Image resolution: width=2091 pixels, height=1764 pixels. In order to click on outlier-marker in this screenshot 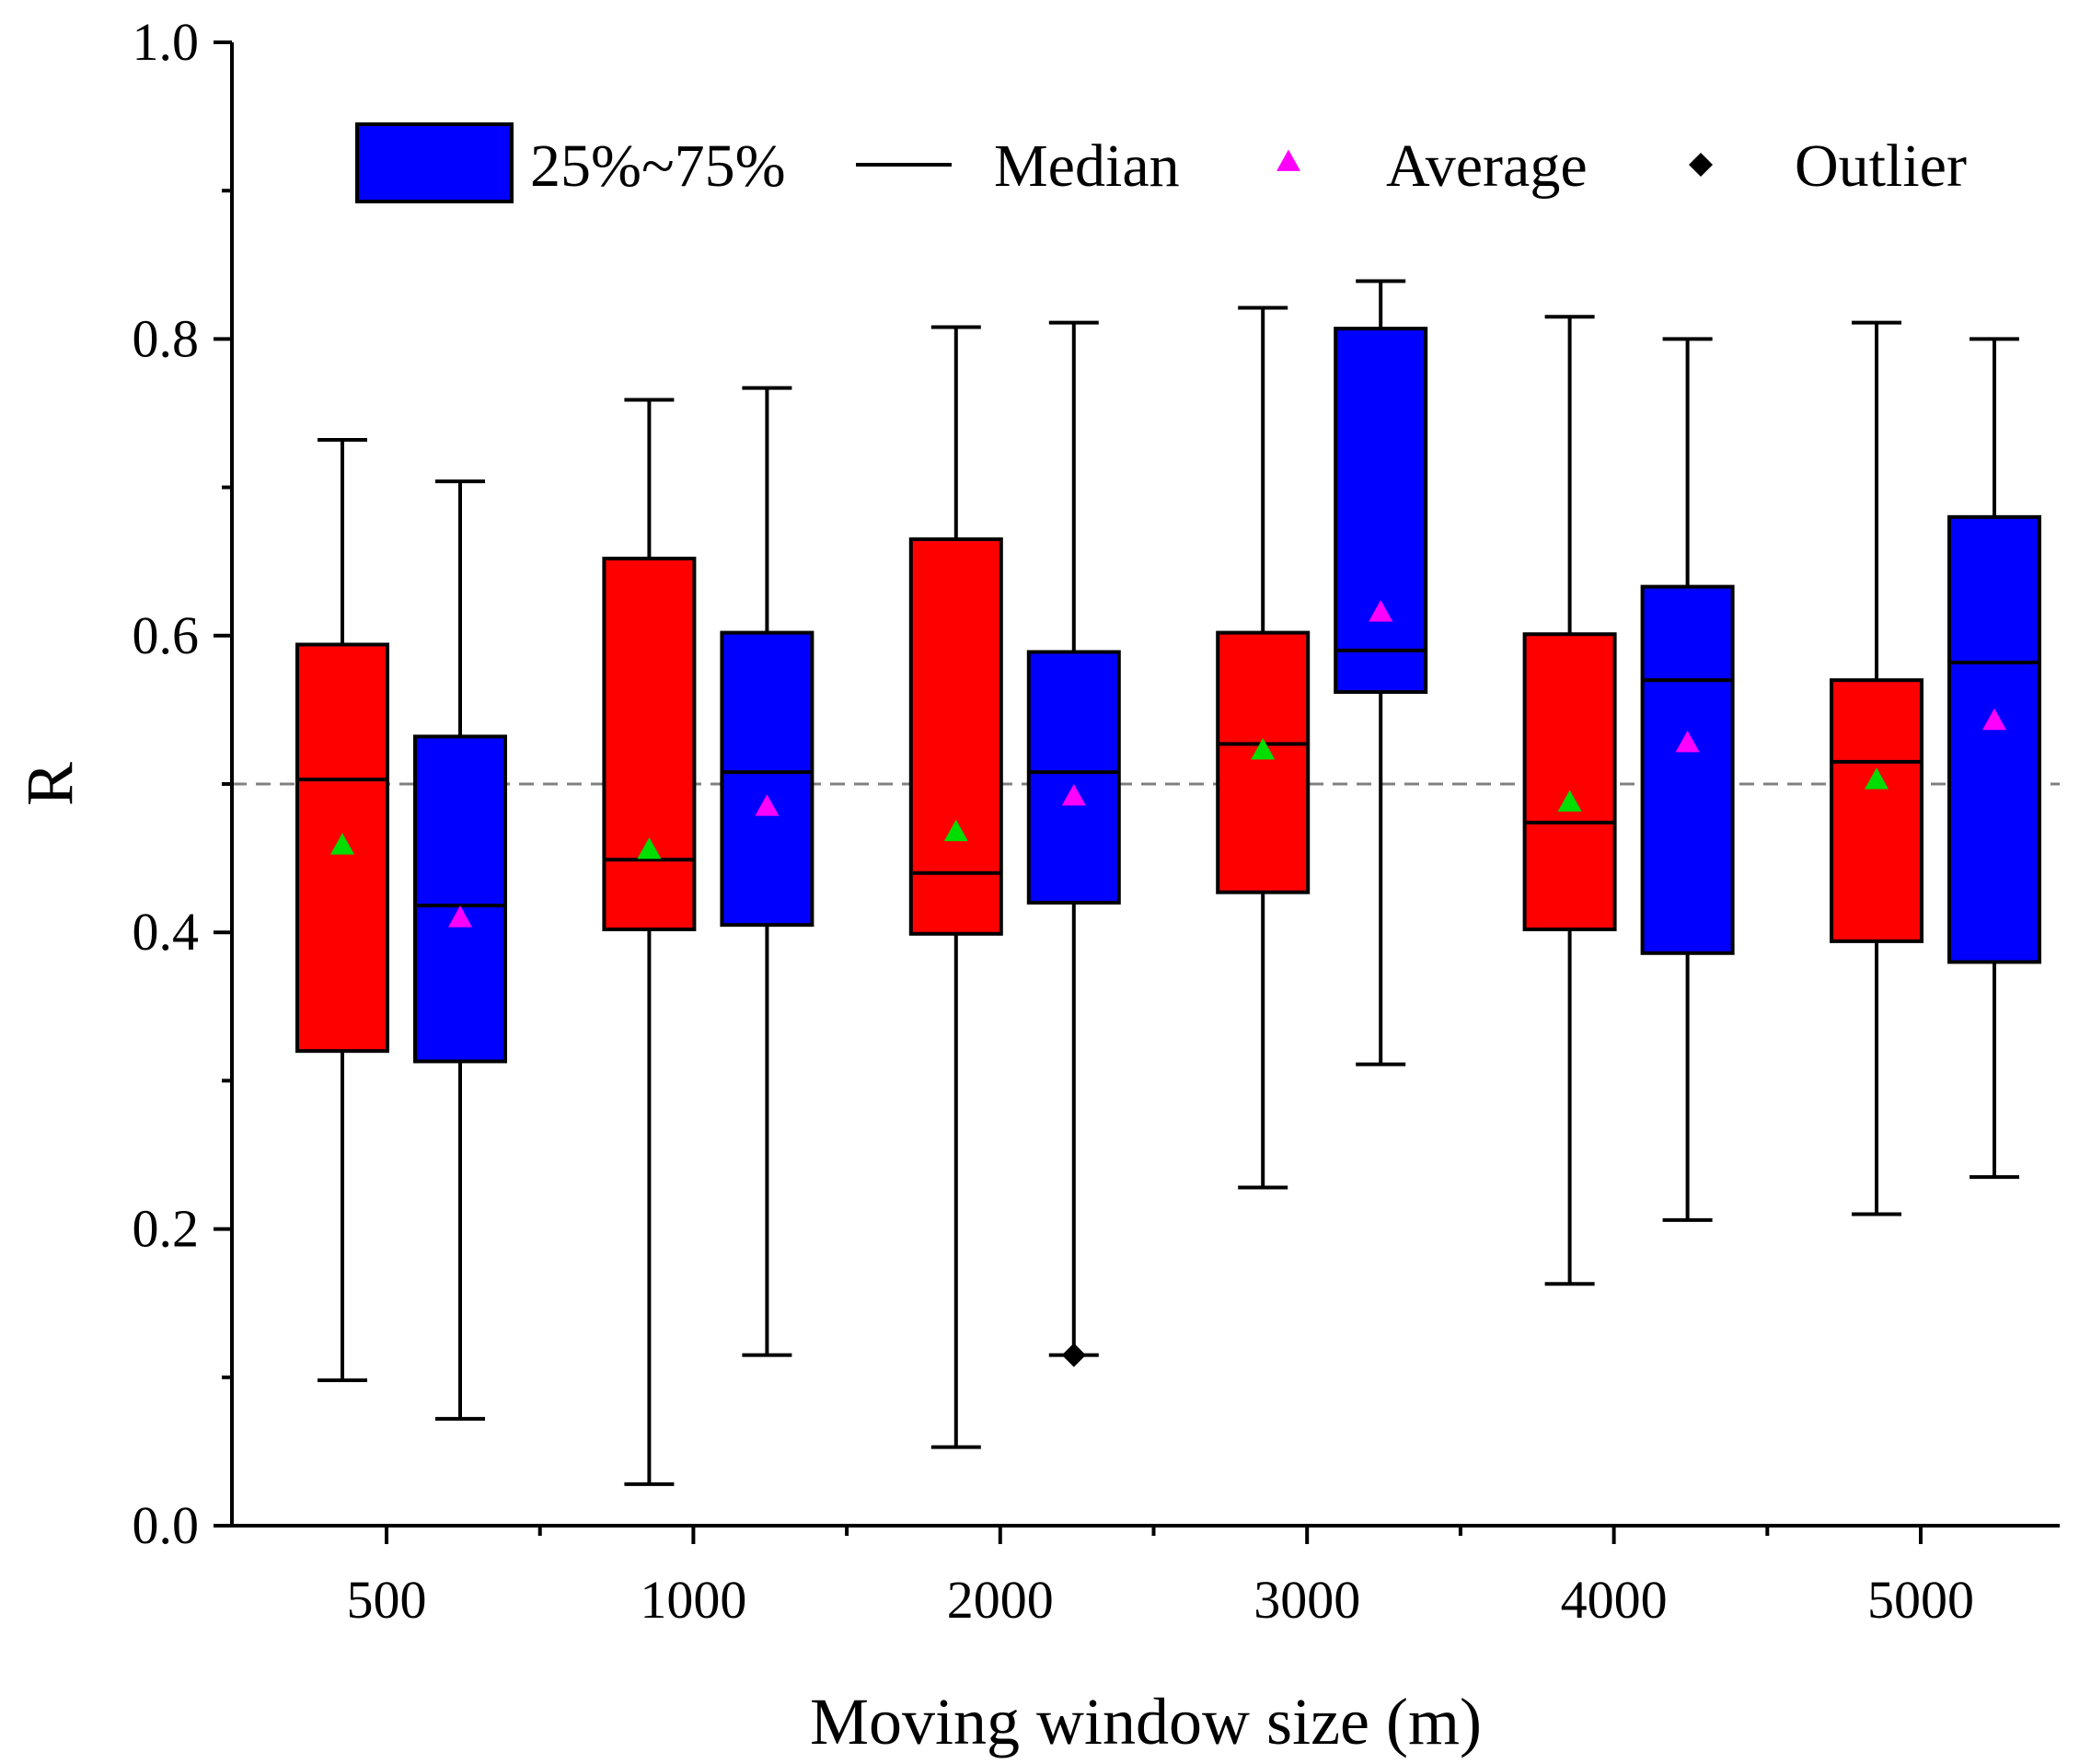, I will do `click(1073, 1355)`.